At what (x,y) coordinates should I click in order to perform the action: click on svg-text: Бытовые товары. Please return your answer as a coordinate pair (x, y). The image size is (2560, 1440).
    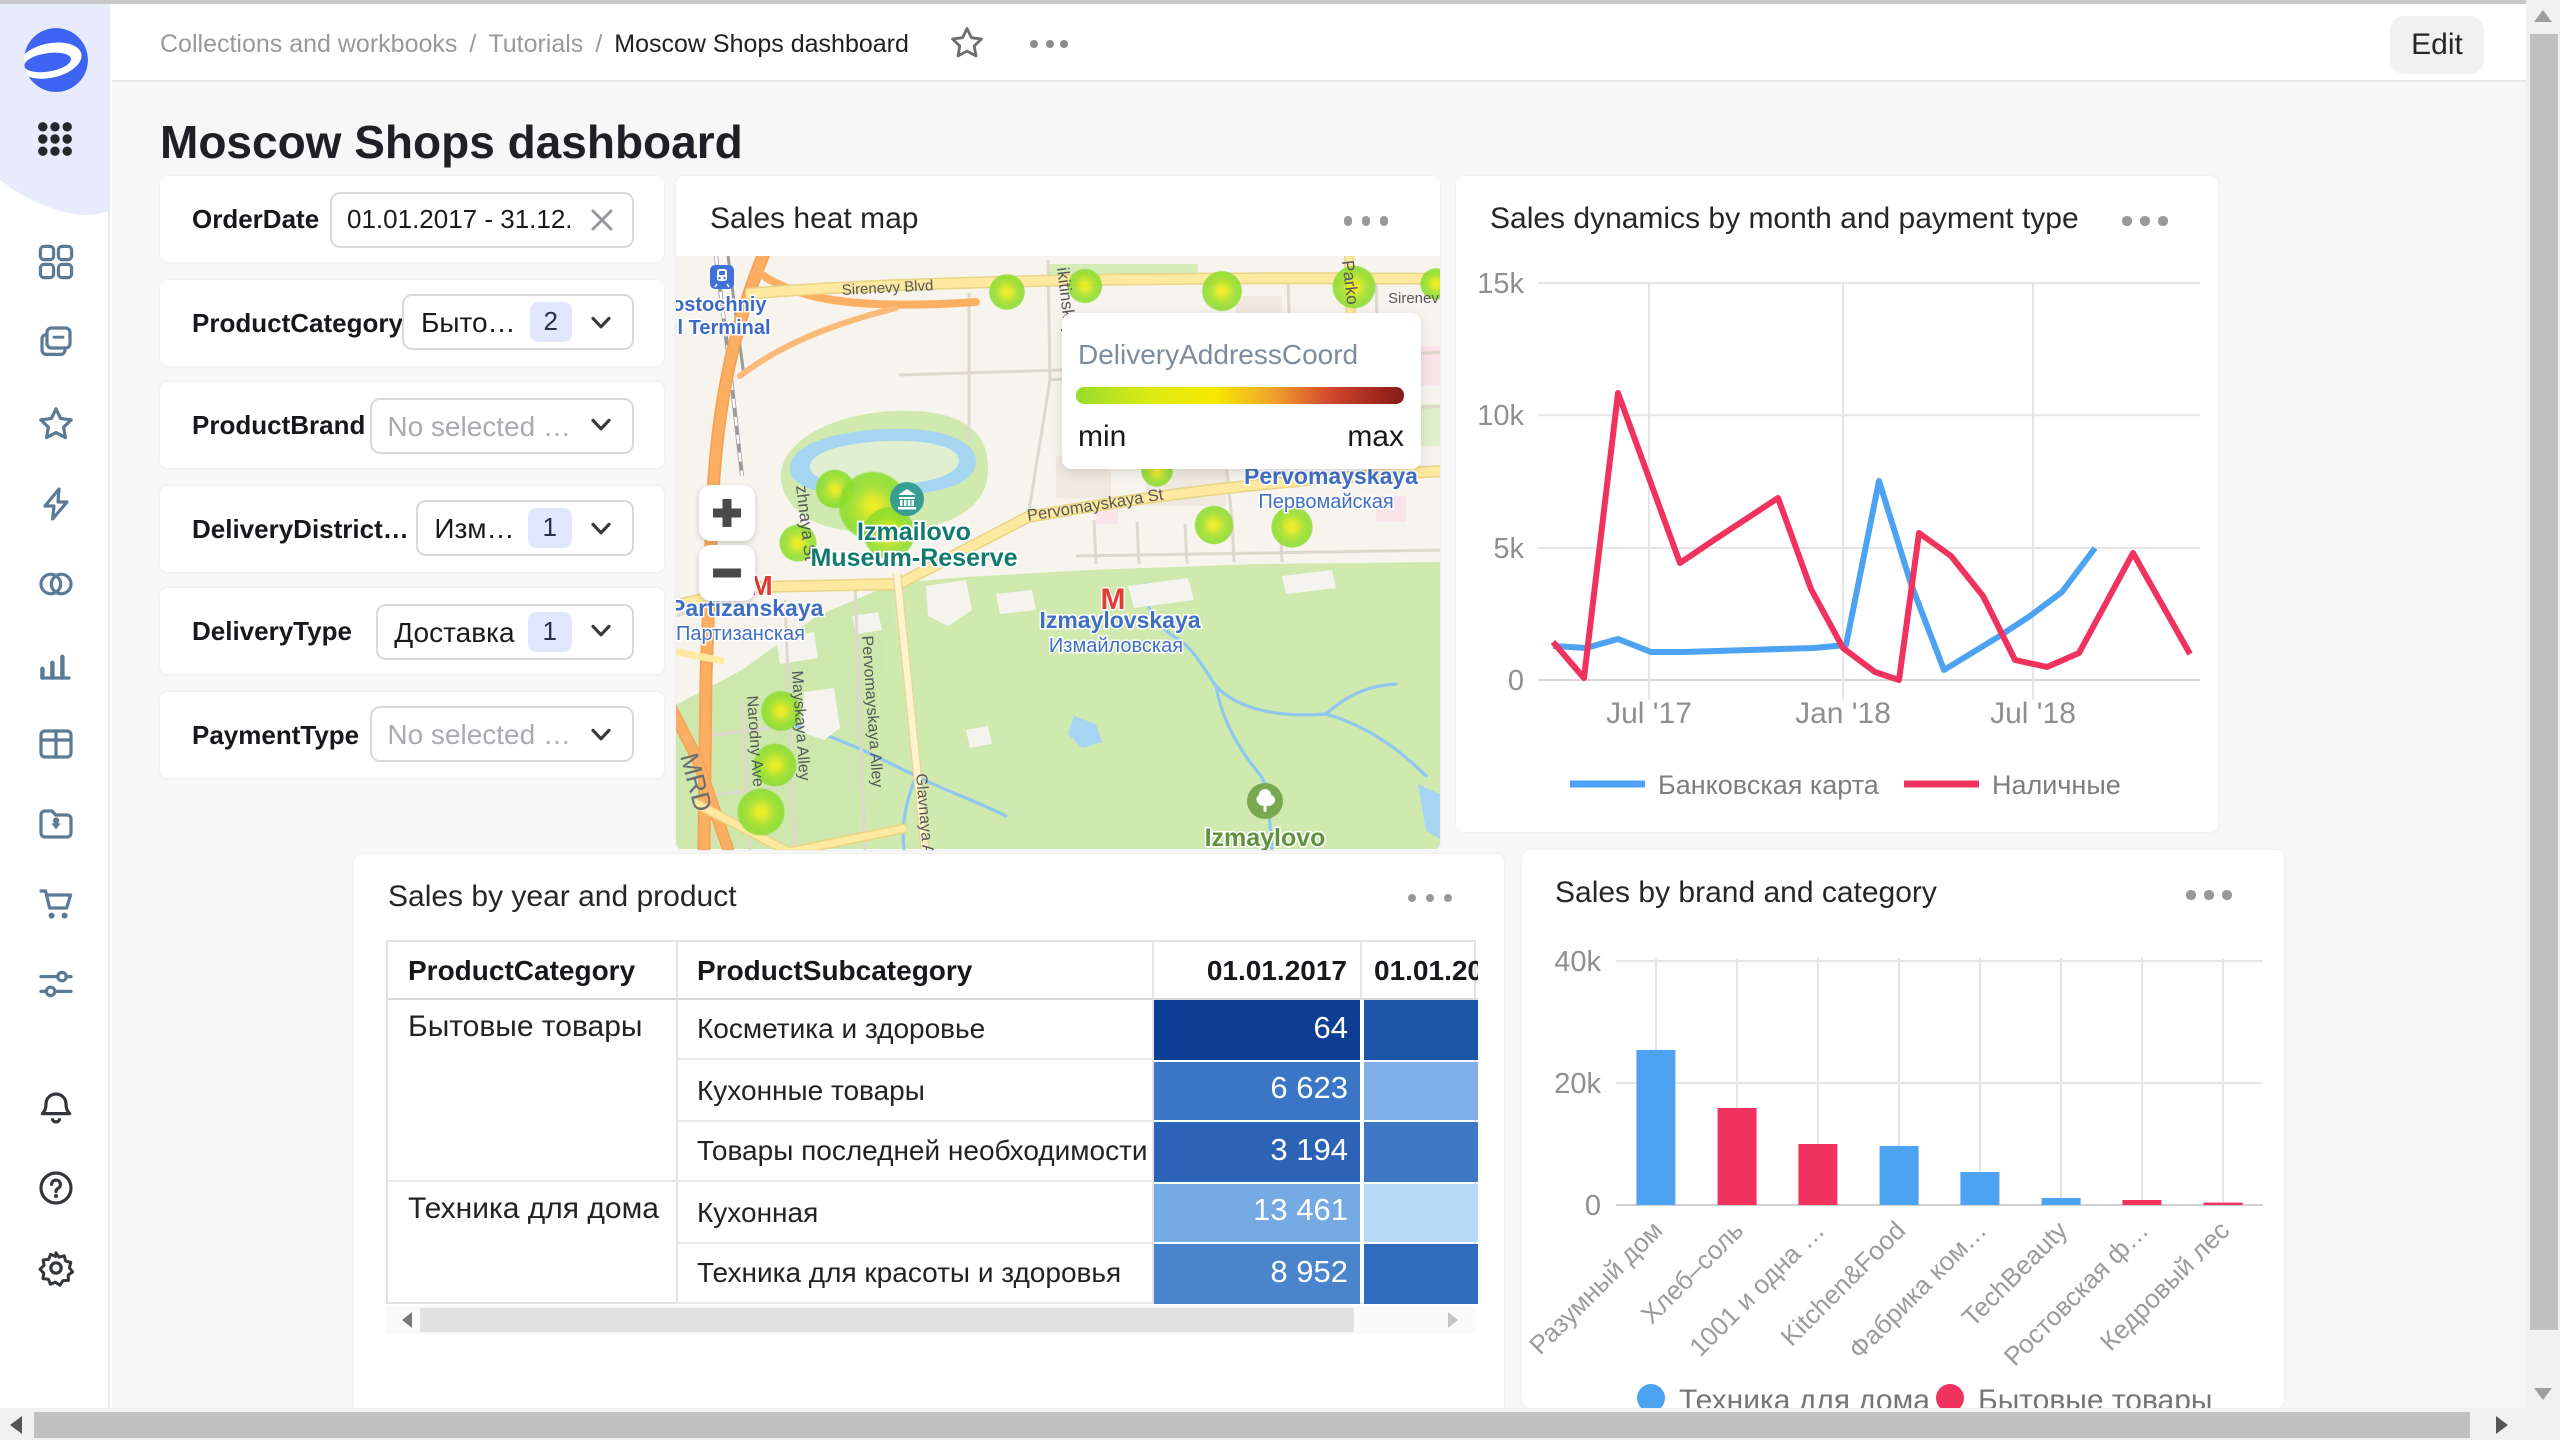
    Looking at the image, I should click on (2094, 1396).